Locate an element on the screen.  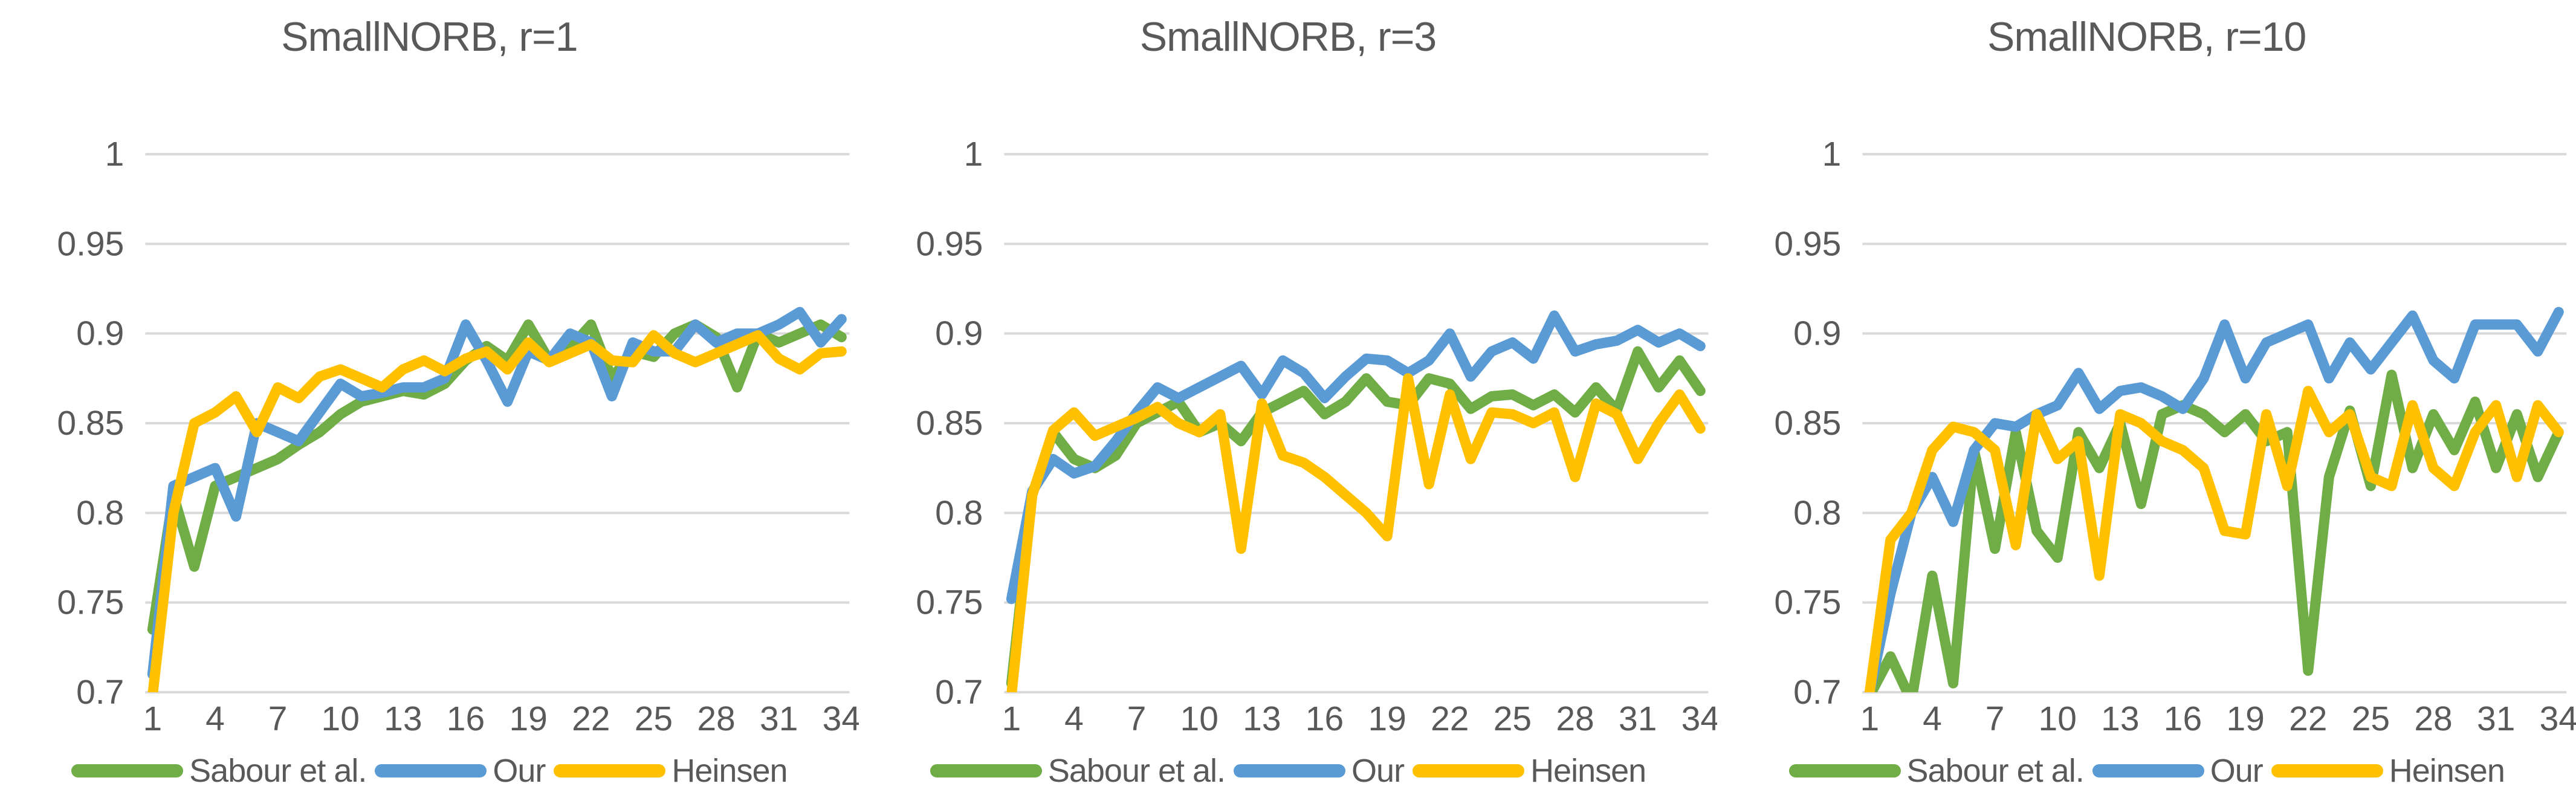
chart-title: SmallNORB, r=1 is located at coordinates (429, 37).